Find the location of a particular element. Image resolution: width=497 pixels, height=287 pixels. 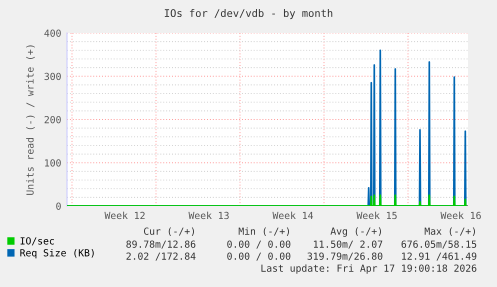

x-tick-label: Week 14 is located at coordinates (293, 216).